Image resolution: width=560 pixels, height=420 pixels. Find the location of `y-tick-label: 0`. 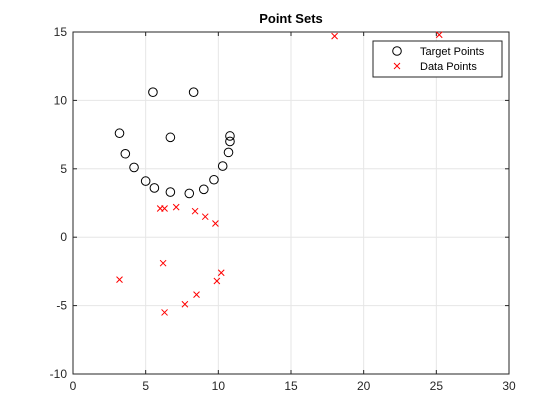

y-tick-label: 0 is located at coordinates (63, 237).